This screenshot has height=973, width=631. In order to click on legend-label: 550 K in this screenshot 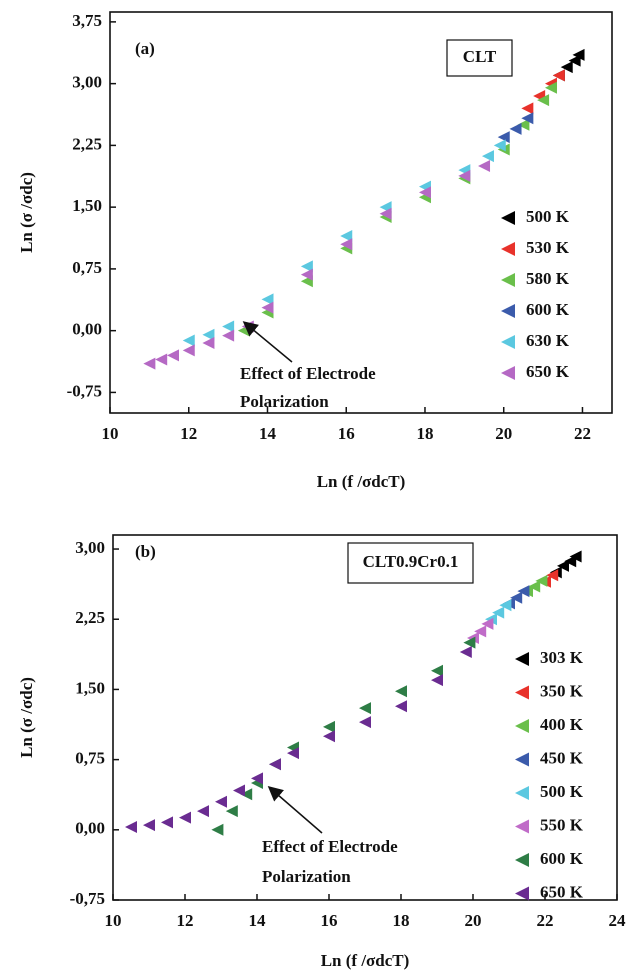, I will do `click(562, 824)`.